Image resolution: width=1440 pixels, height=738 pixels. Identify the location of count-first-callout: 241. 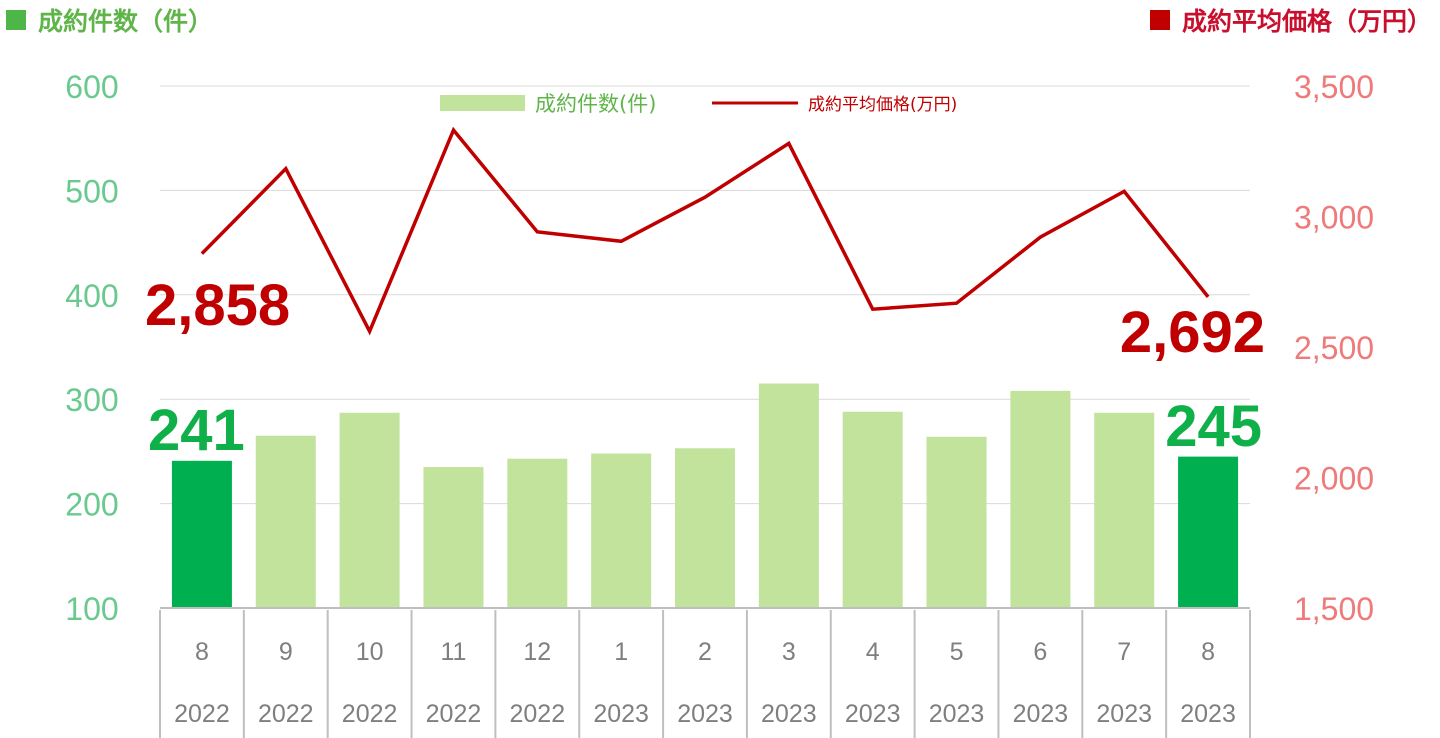
(196, 430).